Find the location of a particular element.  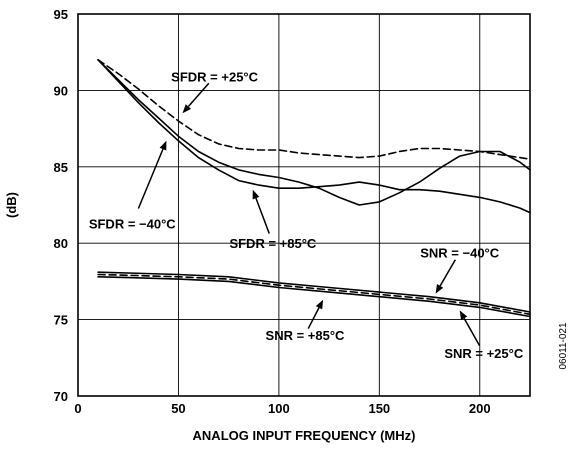

y-tick-label: 90 is located at coordinates (61, 90).